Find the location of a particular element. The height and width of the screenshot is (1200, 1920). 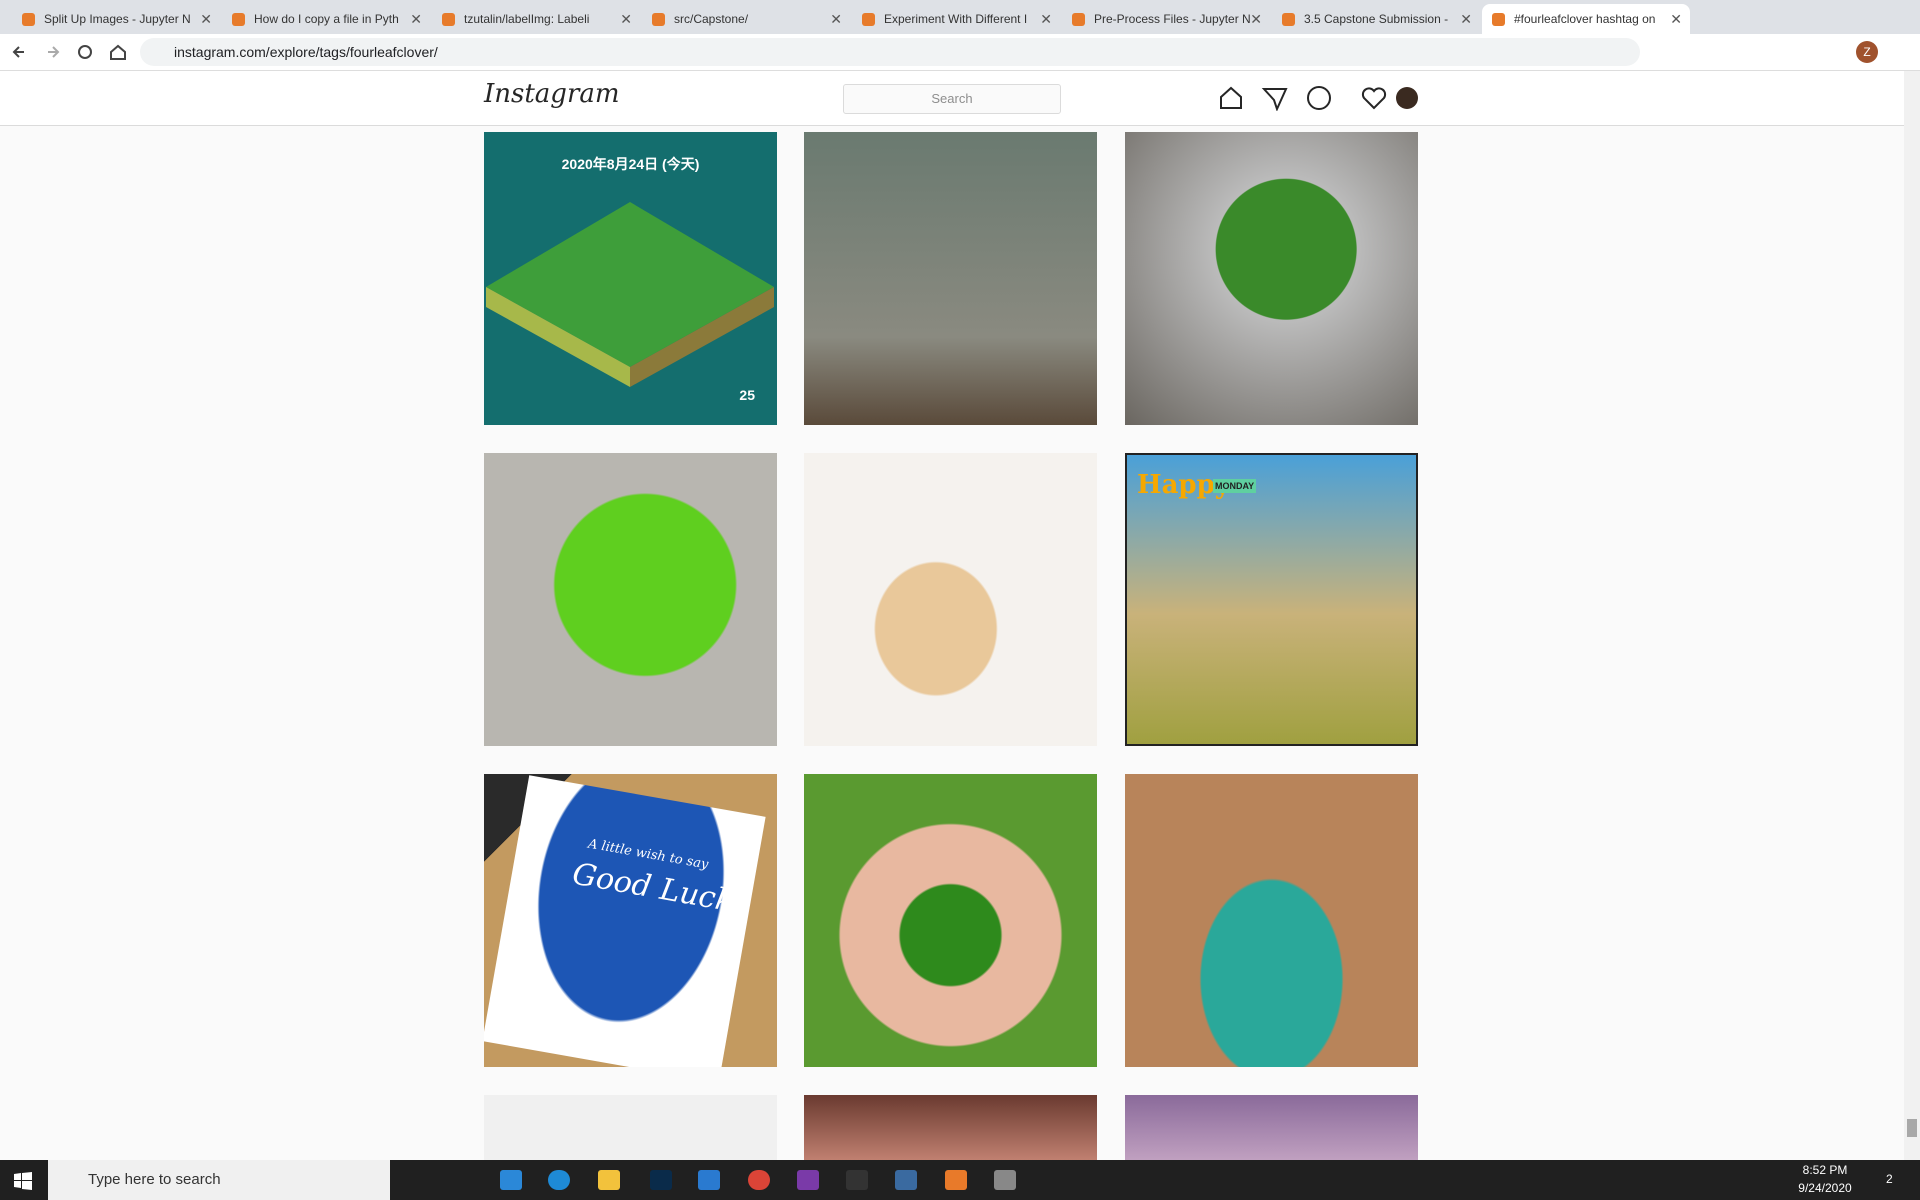

nav-icons is located at coordinates (1323, 98).